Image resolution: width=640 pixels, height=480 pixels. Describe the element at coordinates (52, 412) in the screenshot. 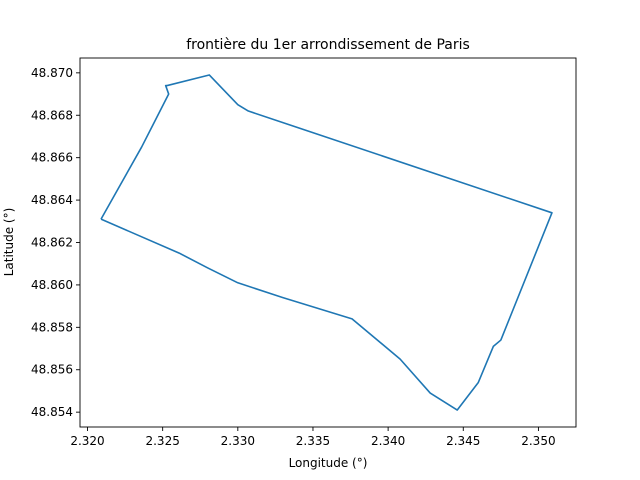

I see `y-tick-label: 48.854` at that location.